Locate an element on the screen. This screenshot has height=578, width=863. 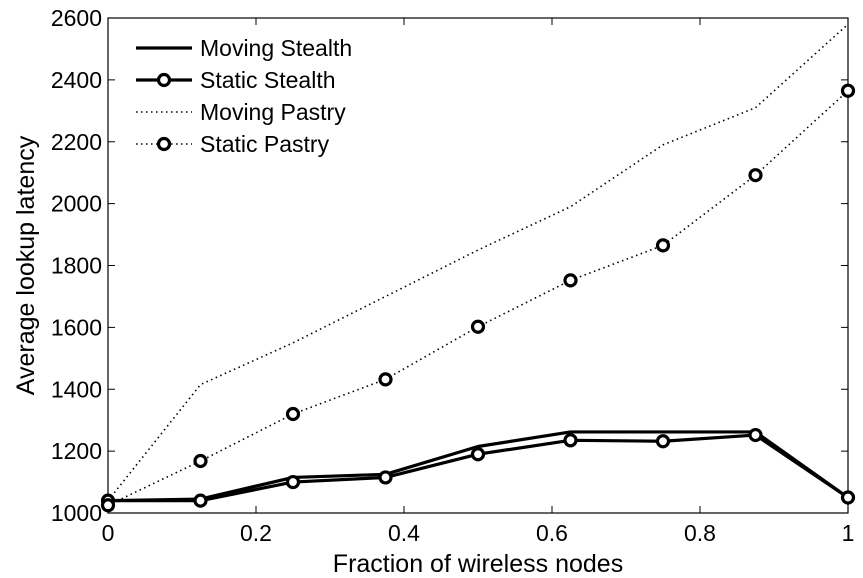
y-tick-label: 1600 is located at coordinates (76, 327).